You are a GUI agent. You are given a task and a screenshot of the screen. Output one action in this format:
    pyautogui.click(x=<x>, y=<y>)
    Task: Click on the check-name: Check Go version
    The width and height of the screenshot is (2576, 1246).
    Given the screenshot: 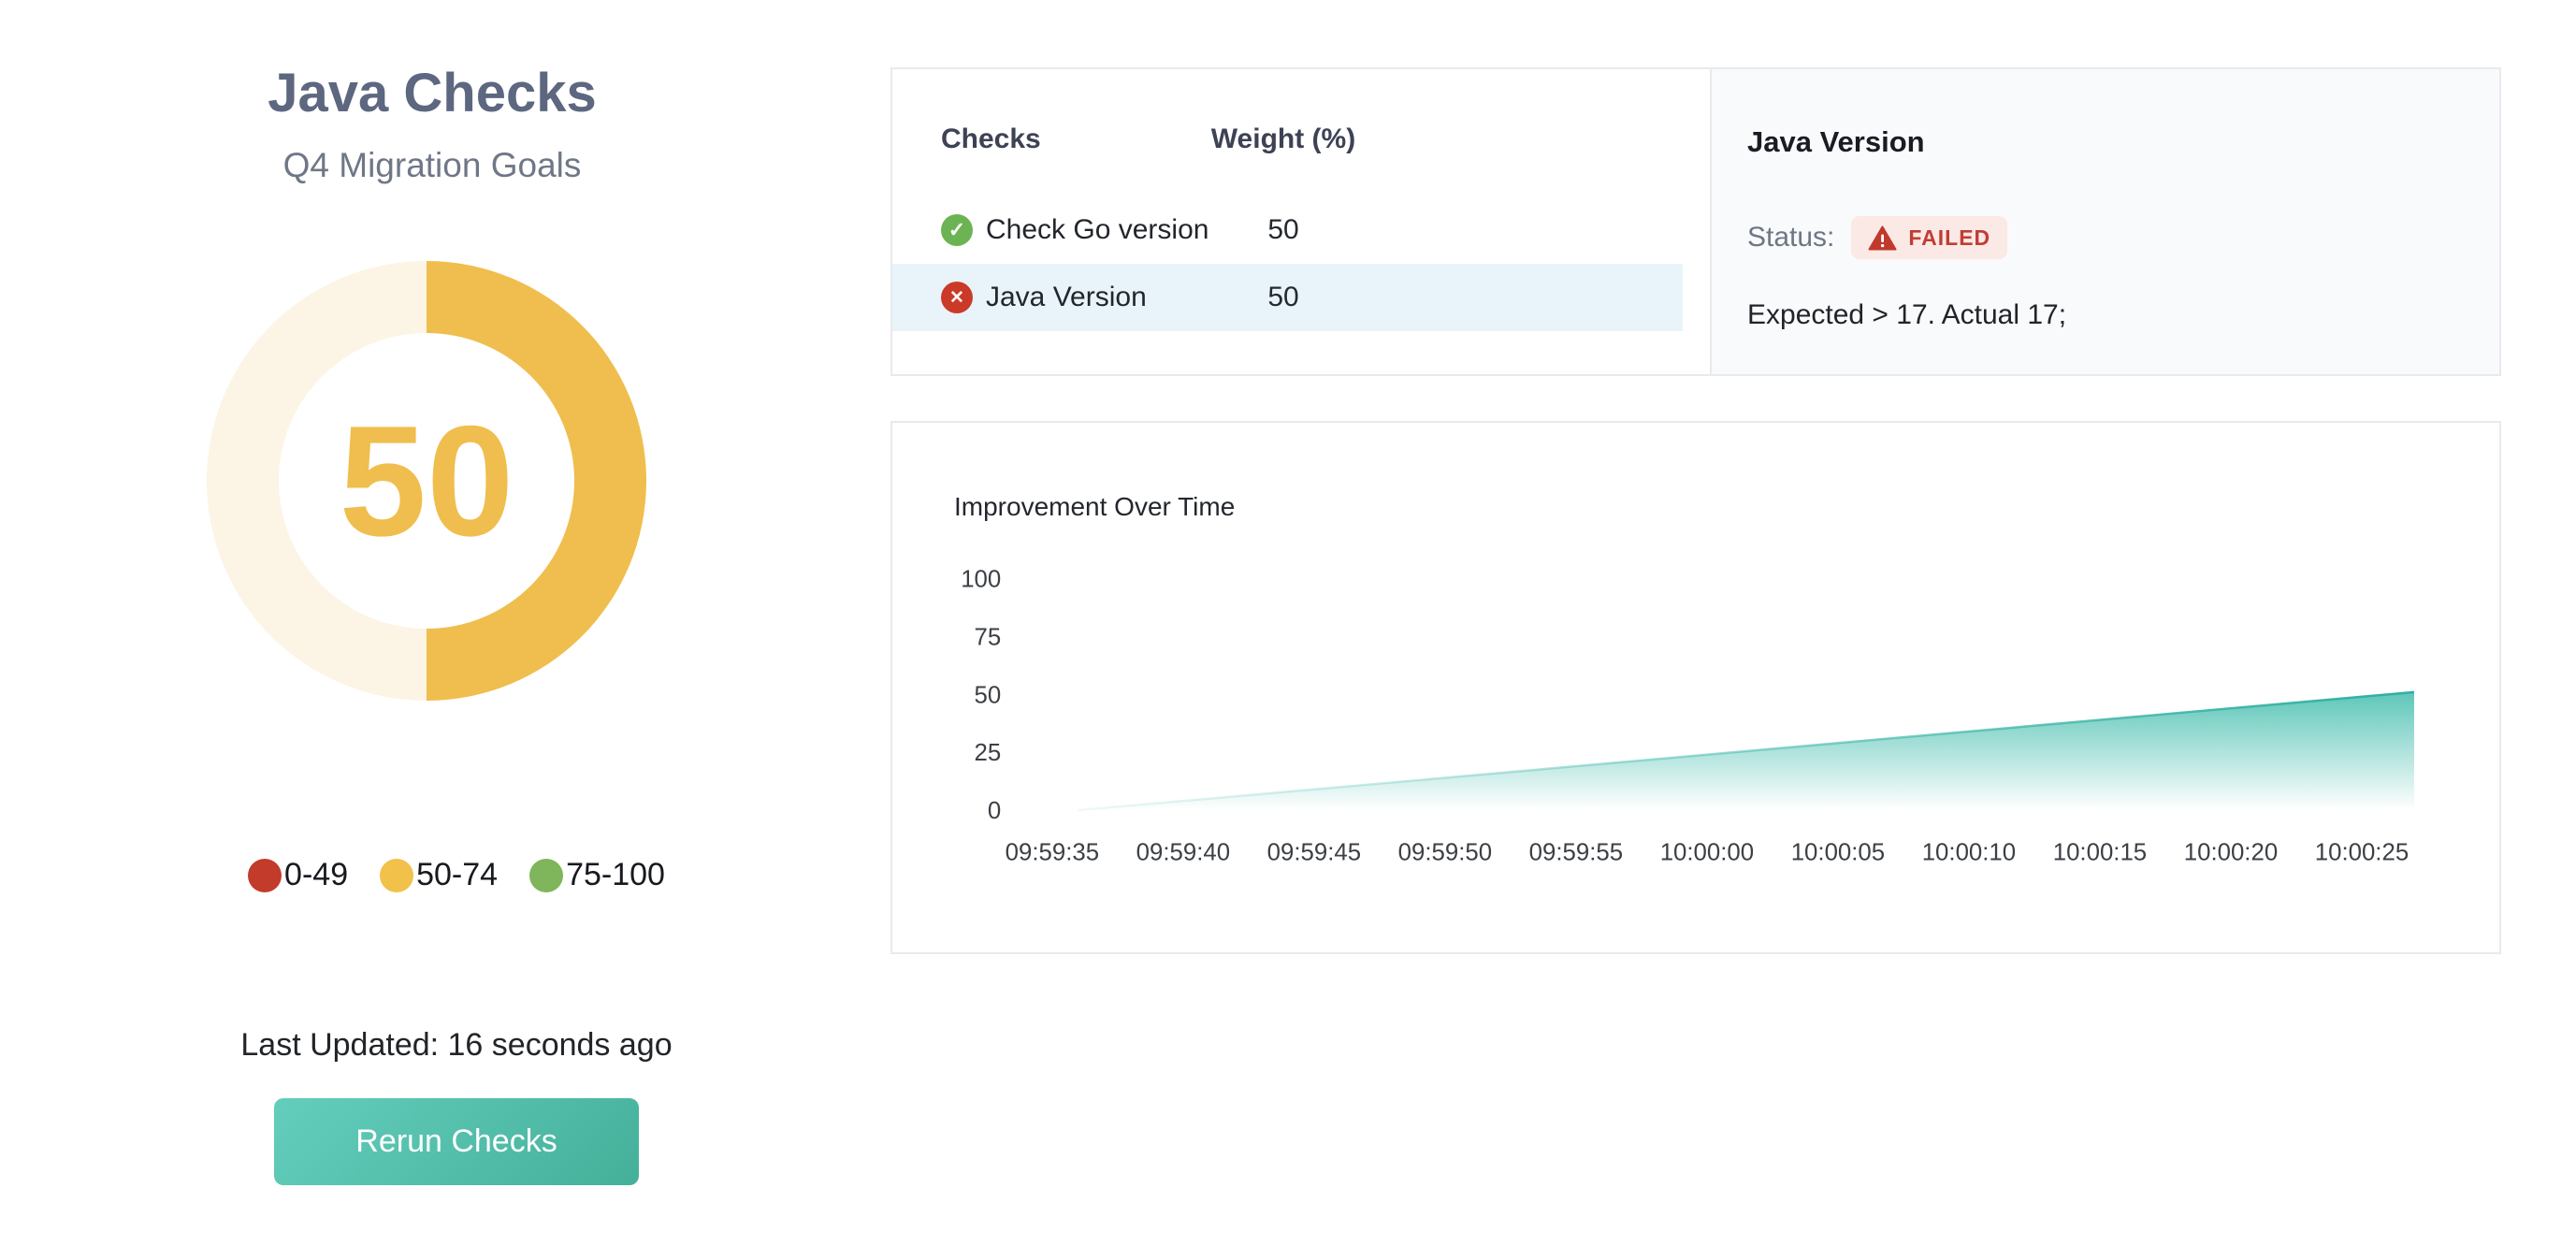 What is the action you would take?
    pyautogui.click(x=1097, y=229)
    